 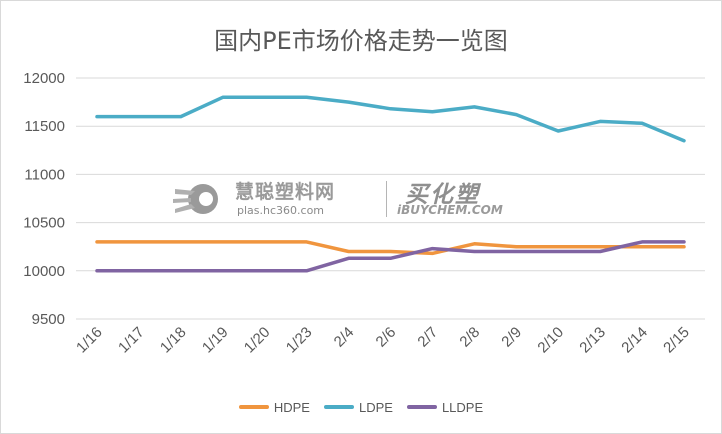 I want to click on y-tick-label: 10000, so click(x=44, y=271).